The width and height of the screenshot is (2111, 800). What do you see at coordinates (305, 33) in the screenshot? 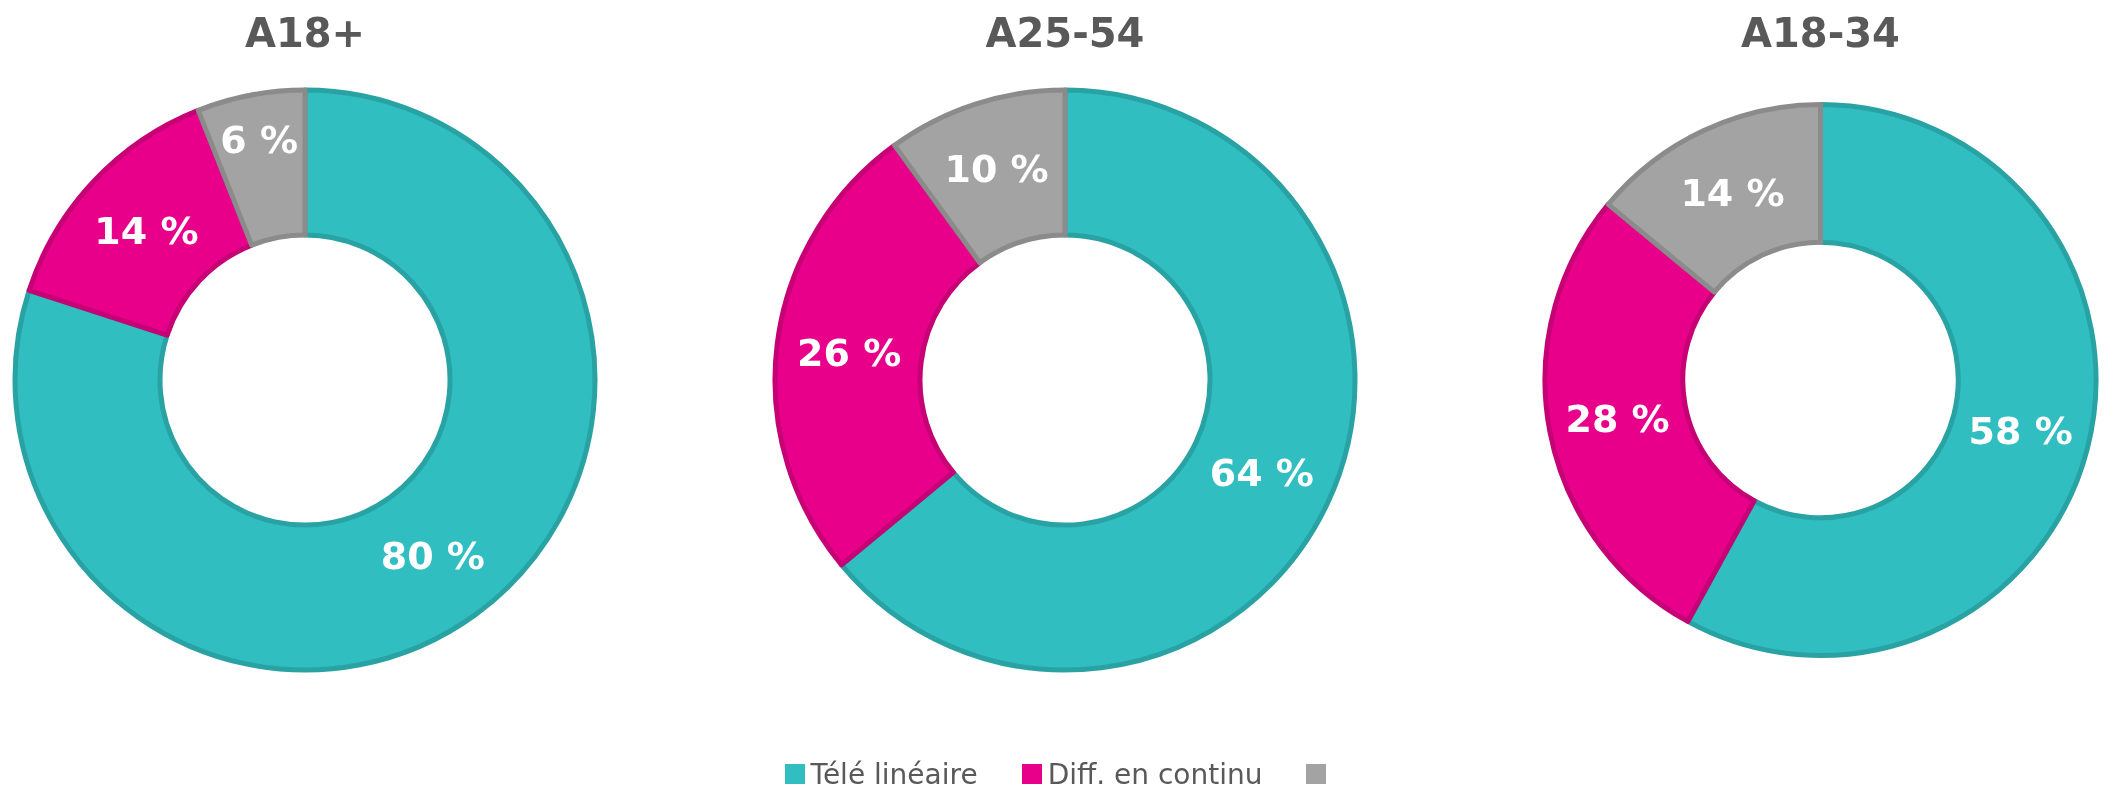
I see `chart-title: A18+` at bounding box center [305, 33].